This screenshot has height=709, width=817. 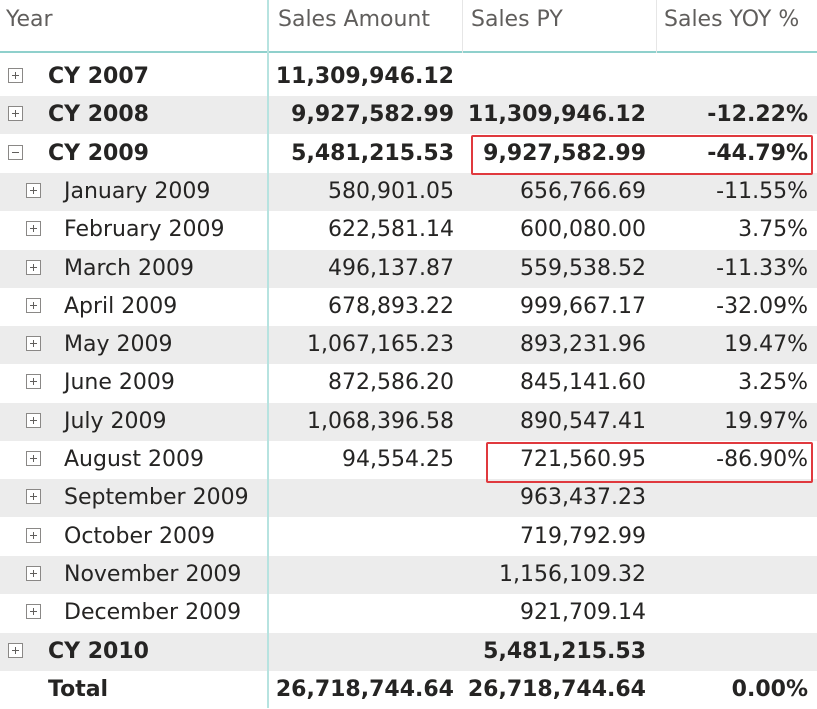 What do you see at coordinates (769, 689) in the screenshot?
I see `total-sales-yoy: 0.00%` at bounding box center [769, 689].